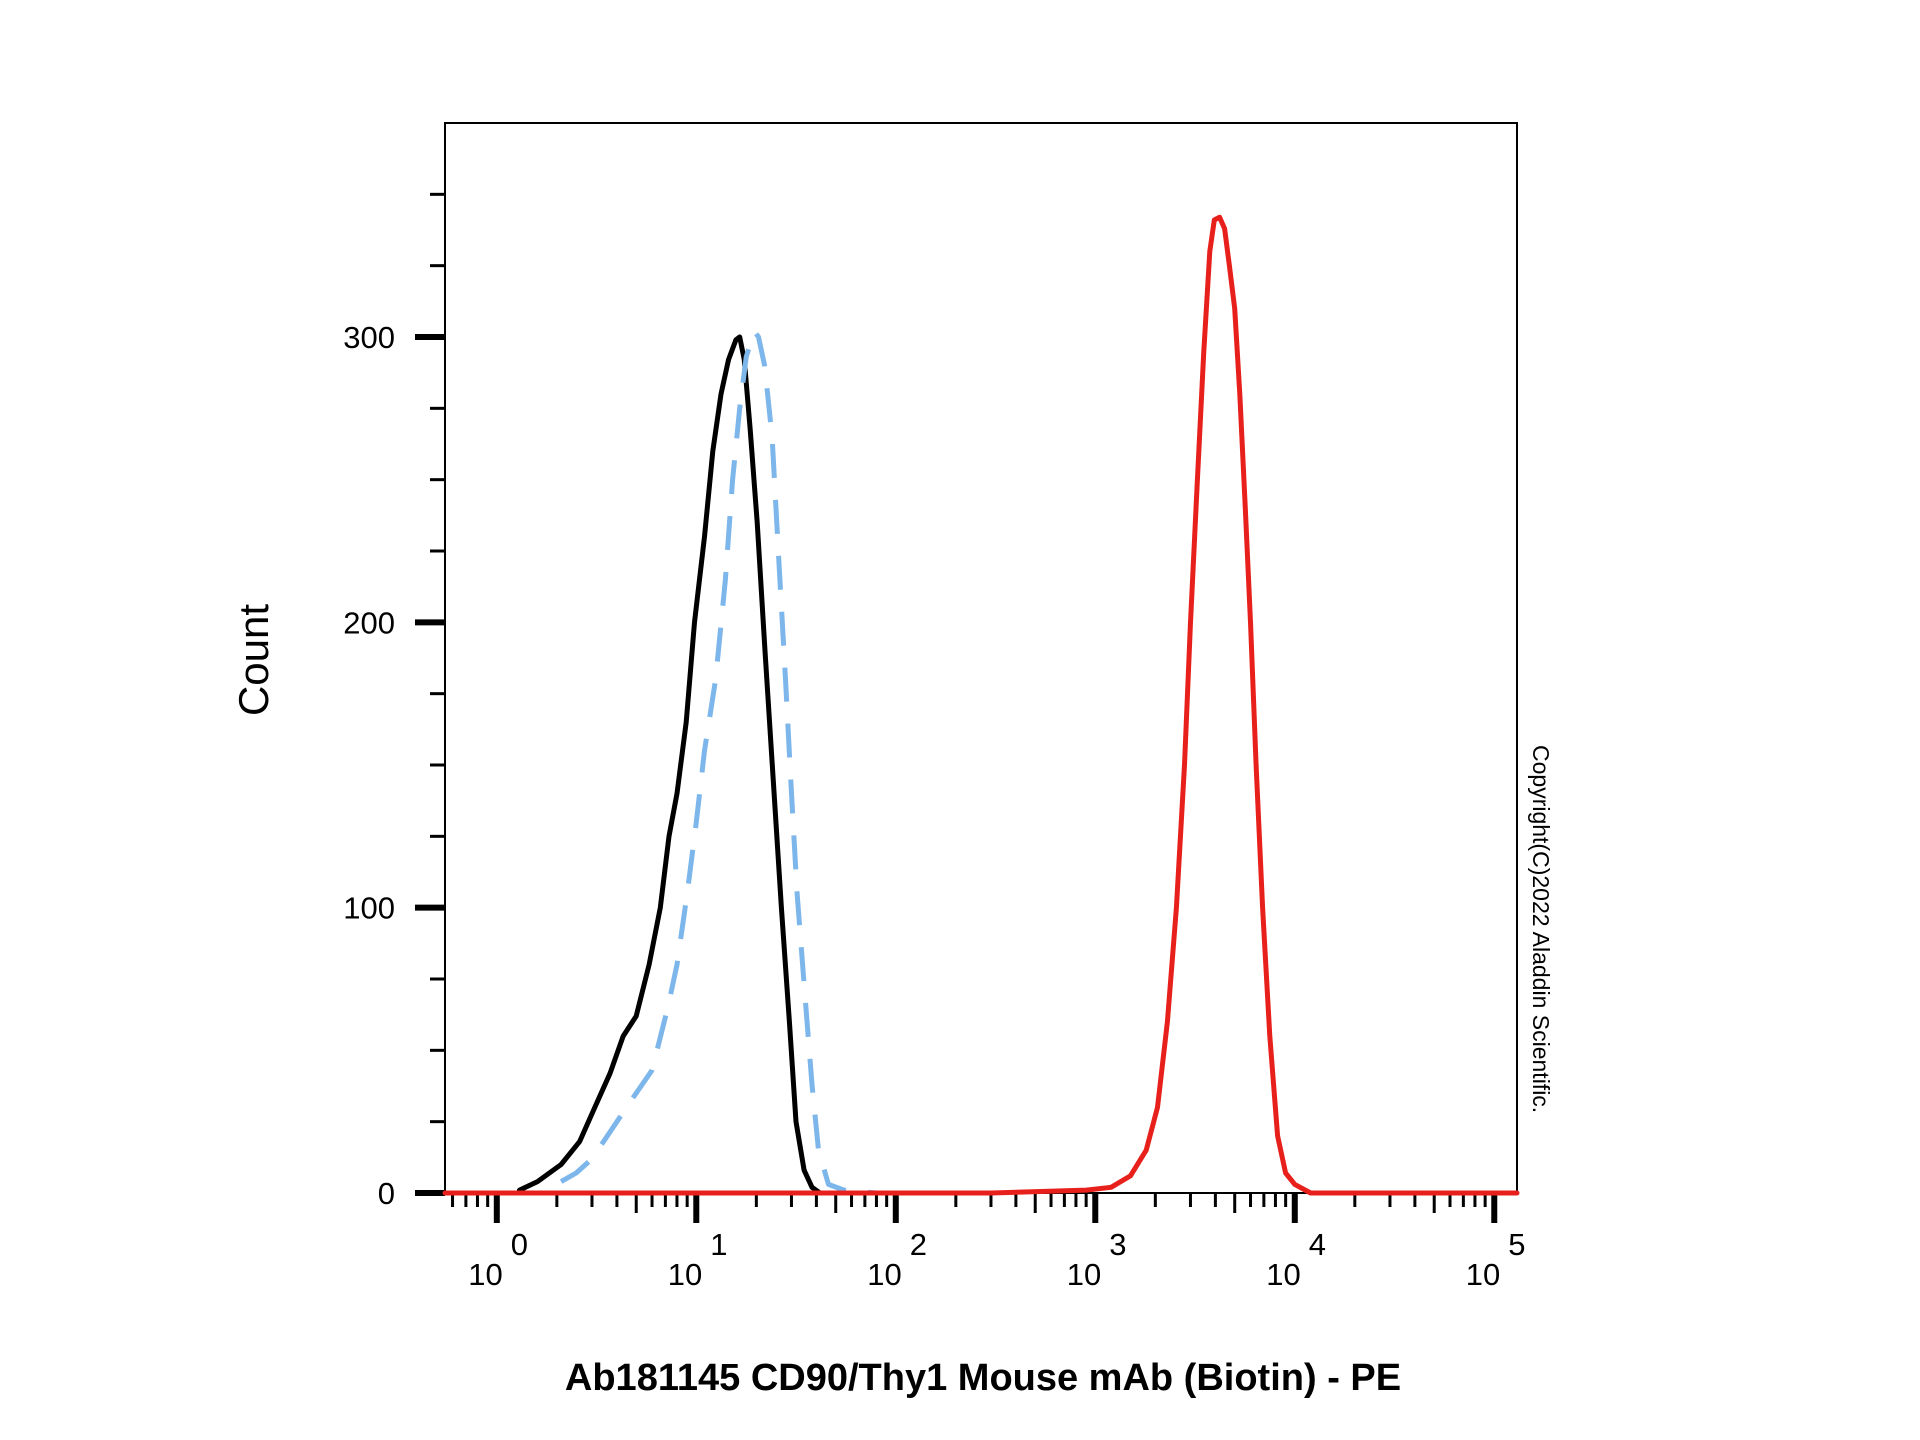  What do you see at coordinates (394, 701) in the screenshot?
I see `y-axis: 0 100 200 300` at bounding box center [394, 701].